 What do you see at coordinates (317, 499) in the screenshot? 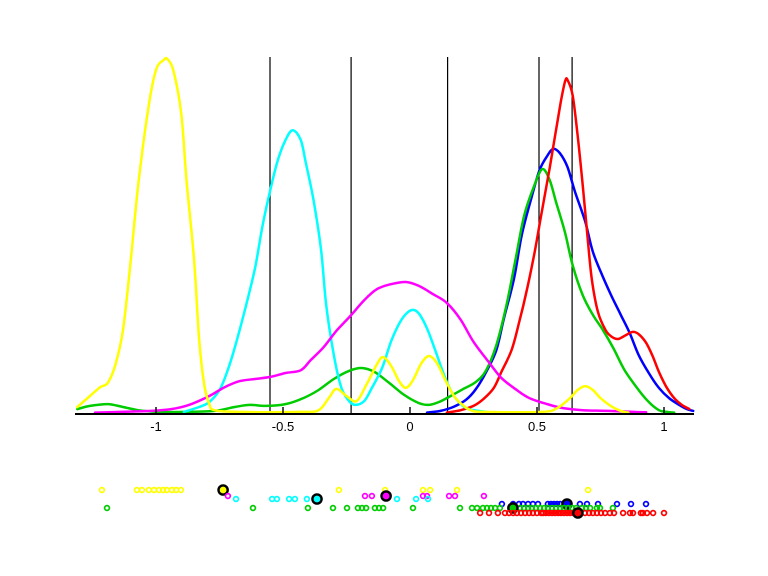
I see `rug-highlight-cyan-points` at bounding box center [317, 499].